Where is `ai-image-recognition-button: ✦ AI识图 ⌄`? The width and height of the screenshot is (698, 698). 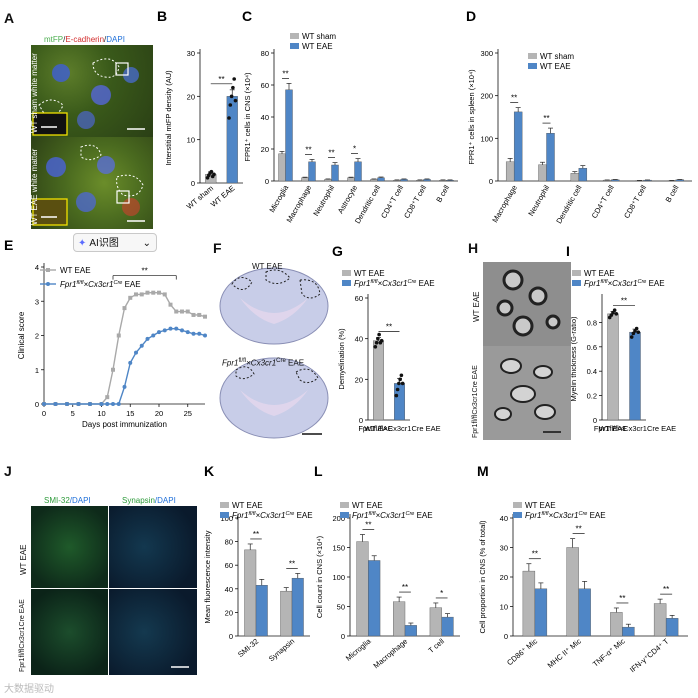 ai-image-recognition-button: ✦ AI识图 ⌄ is located at coordinates (115, 242).